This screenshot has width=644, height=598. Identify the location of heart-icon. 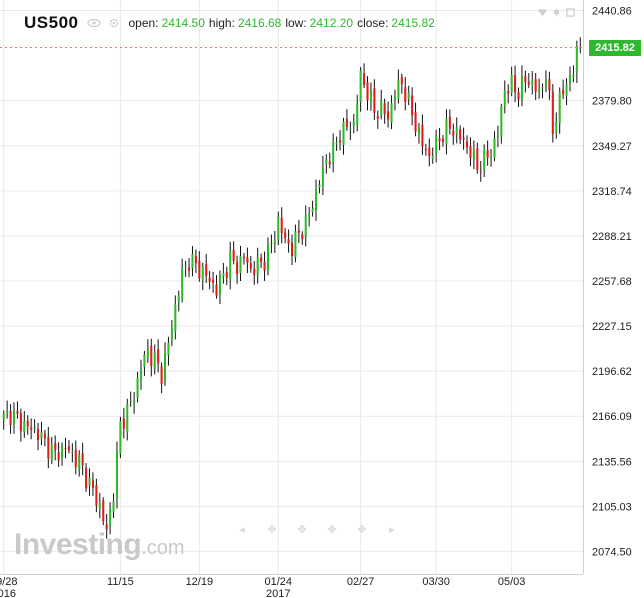
(542, 12).